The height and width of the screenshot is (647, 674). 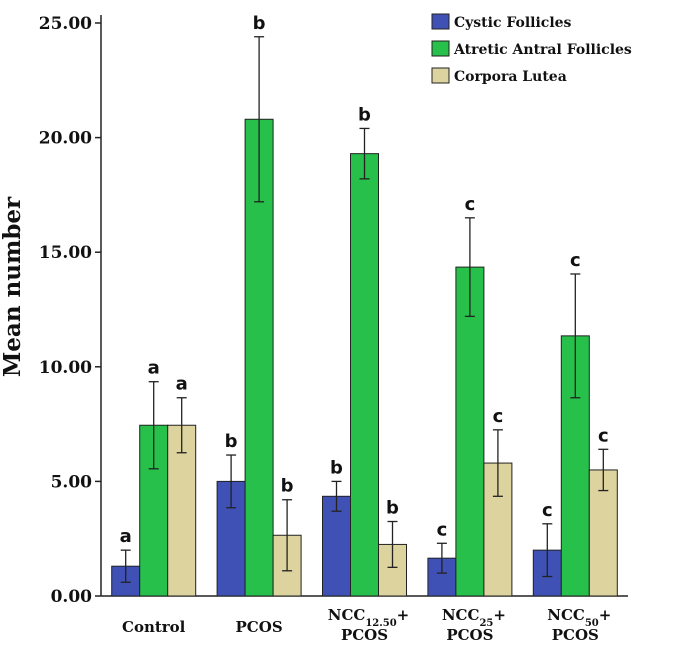 I want to click on category-label: NCC25+, so click(x=474, y=617).